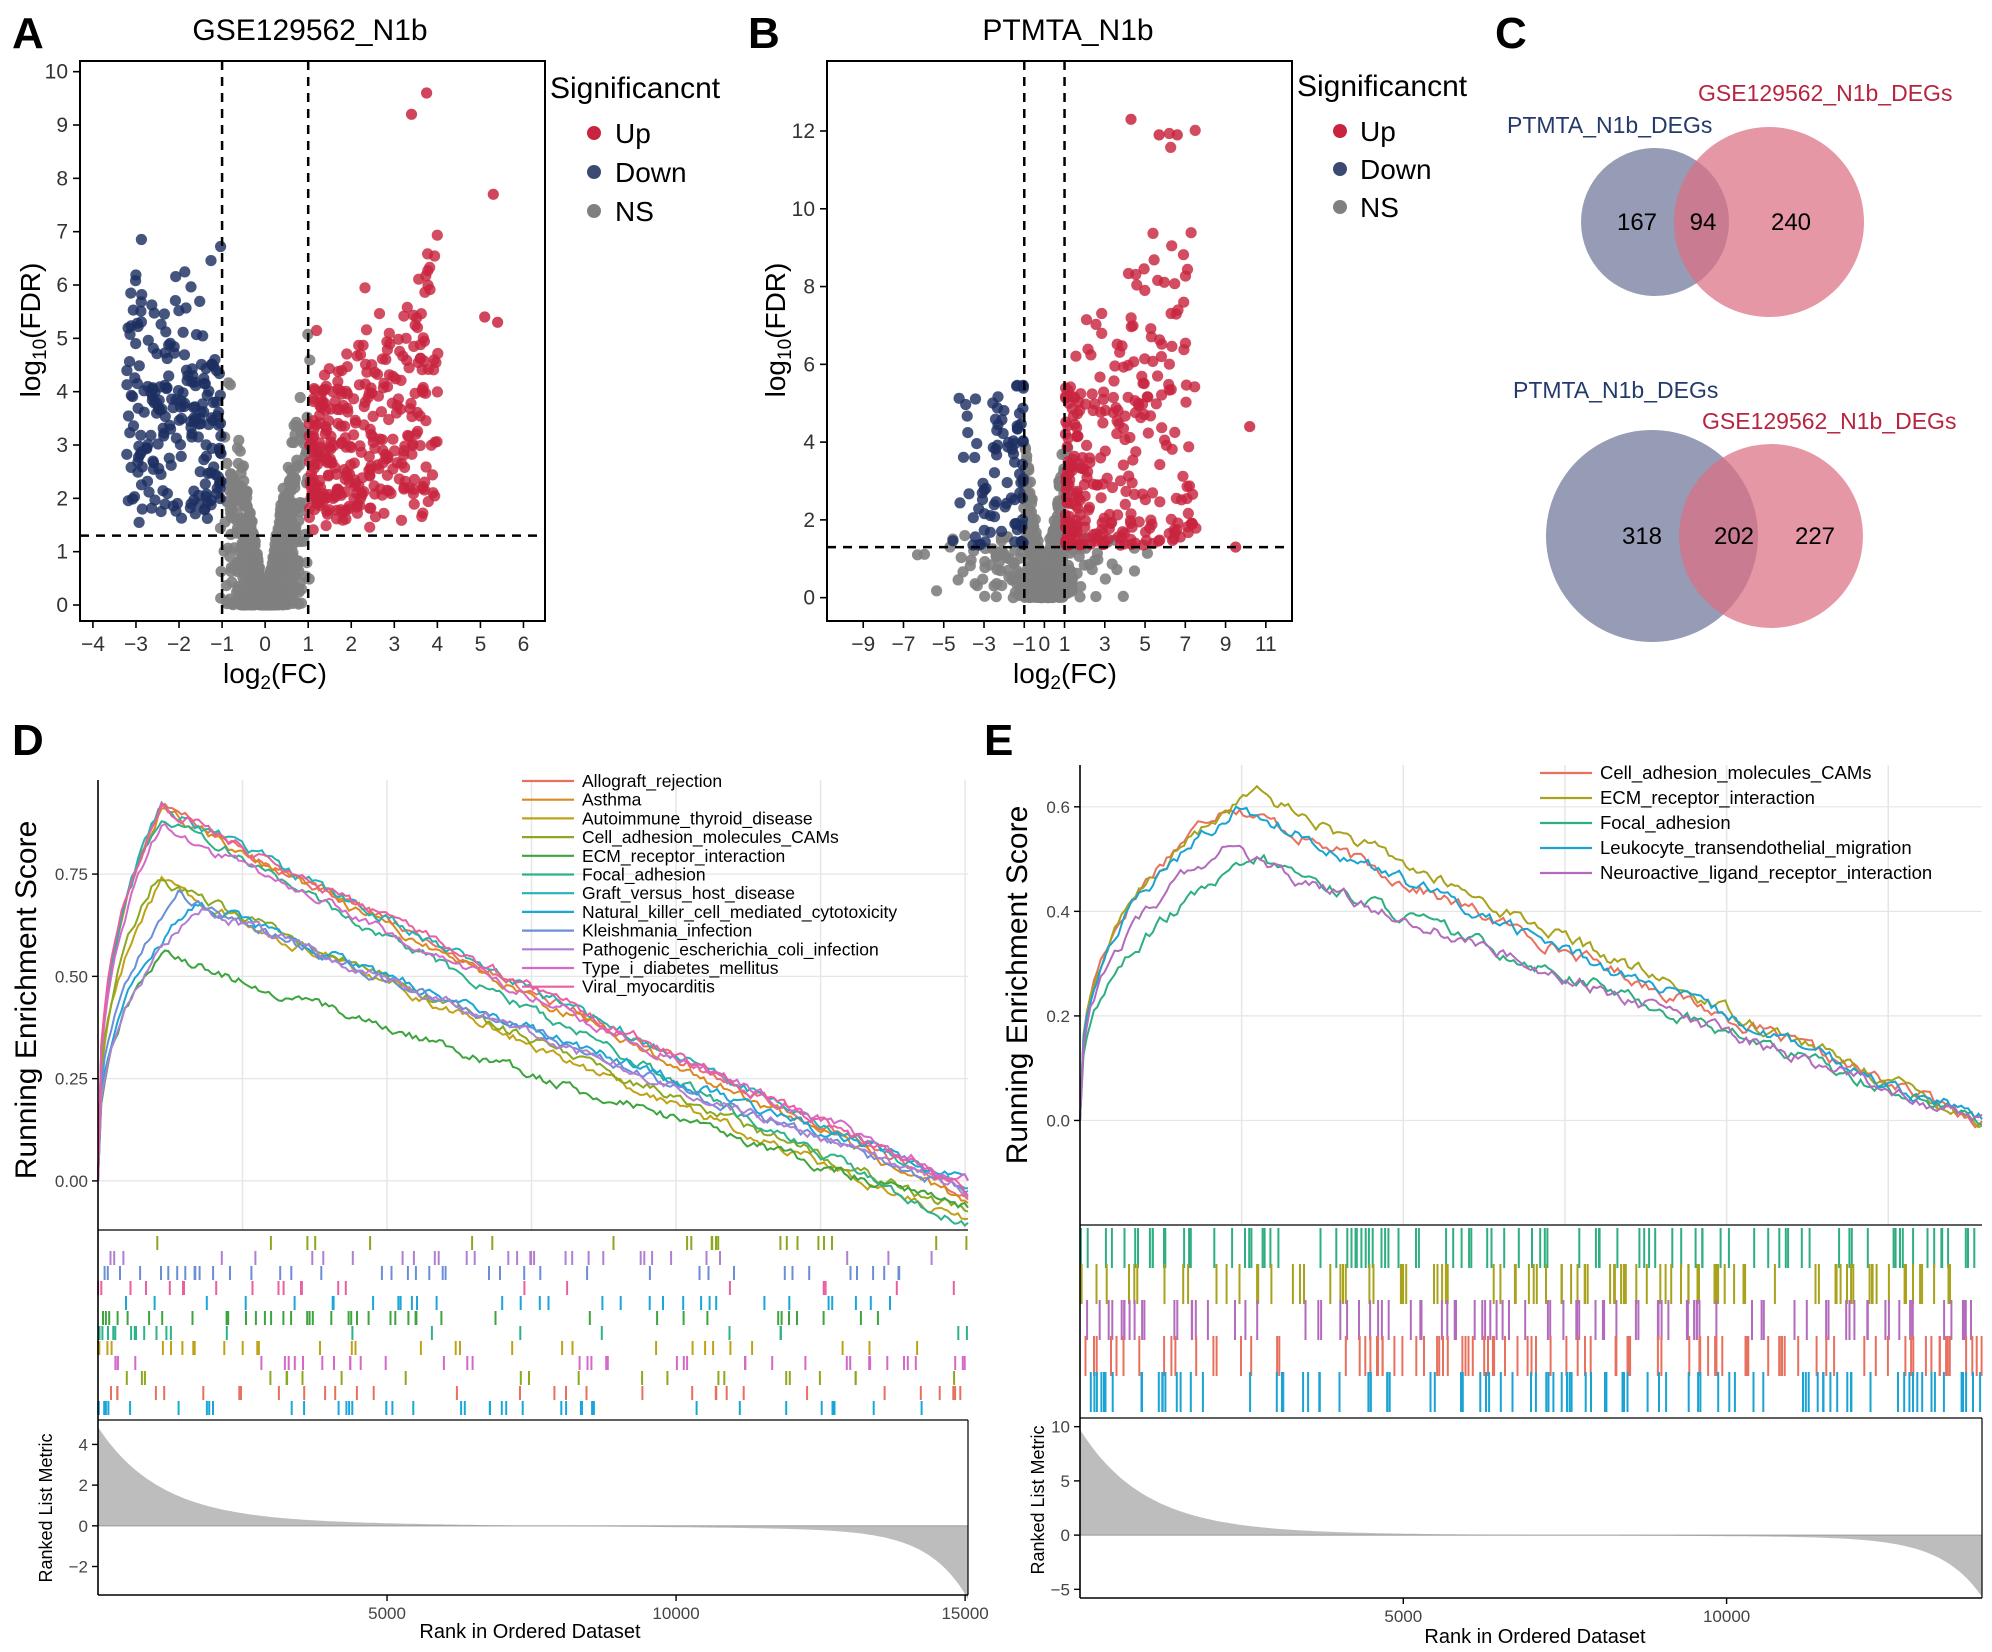 The height and width of the screenshot is (1652, 1992). I want to click on gsea-y-tick-label: 0.4, so click(1058, 911).